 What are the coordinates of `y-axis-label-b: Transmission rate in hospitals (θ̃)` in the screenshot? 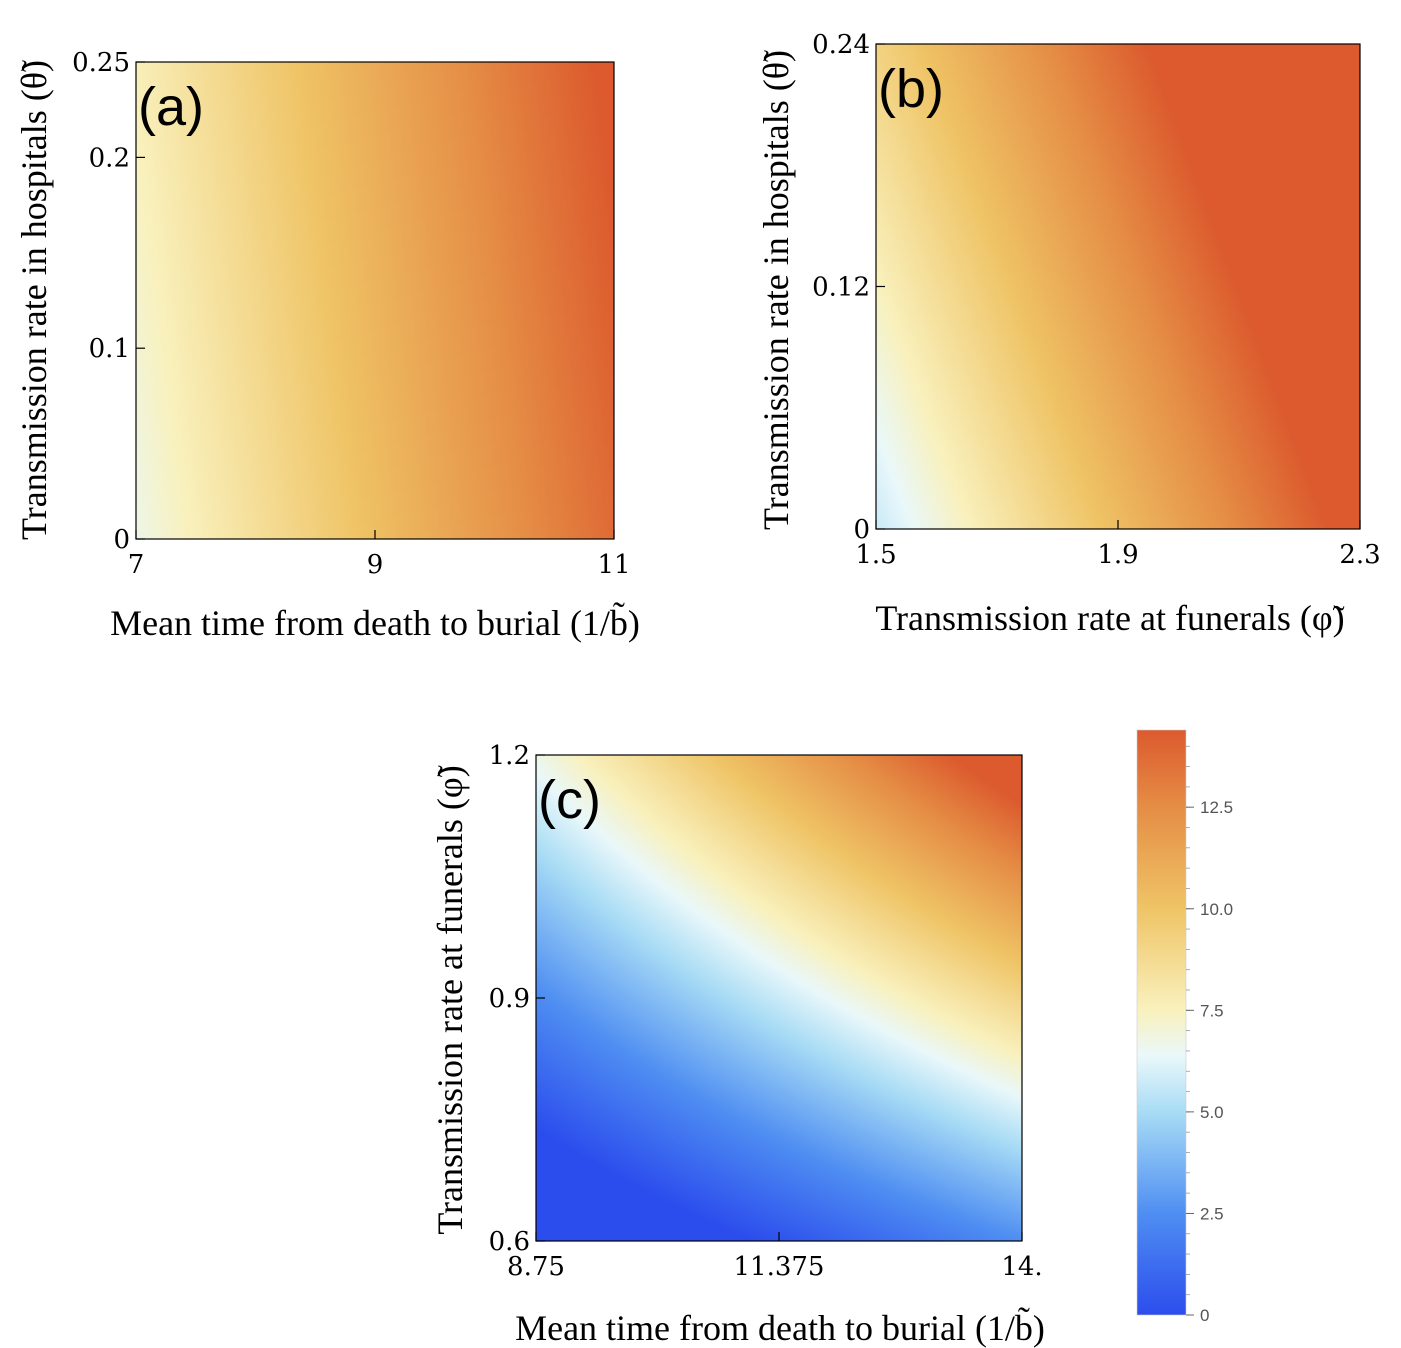 It's located at (776, 290).